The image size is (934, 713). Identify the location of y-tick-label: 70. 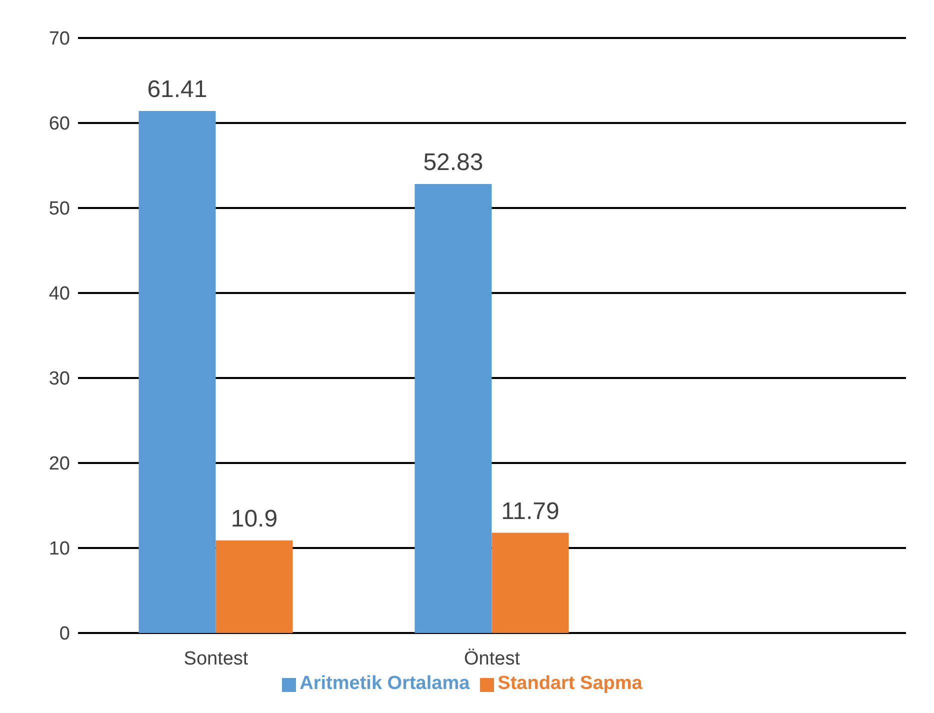
(59, 39).